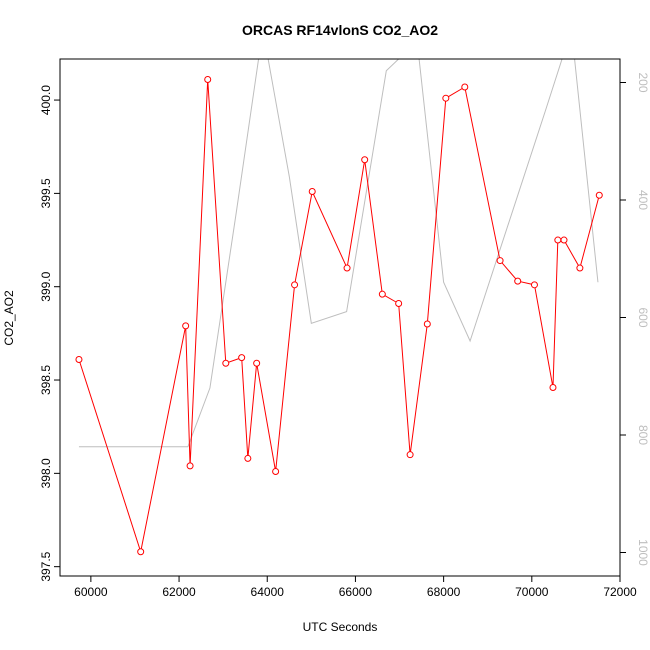 This screenshot has width=650, height=650. Describe the element at coordinates (444, 592) in the screenshot. I see `x-tick-label: 68000` at that location.